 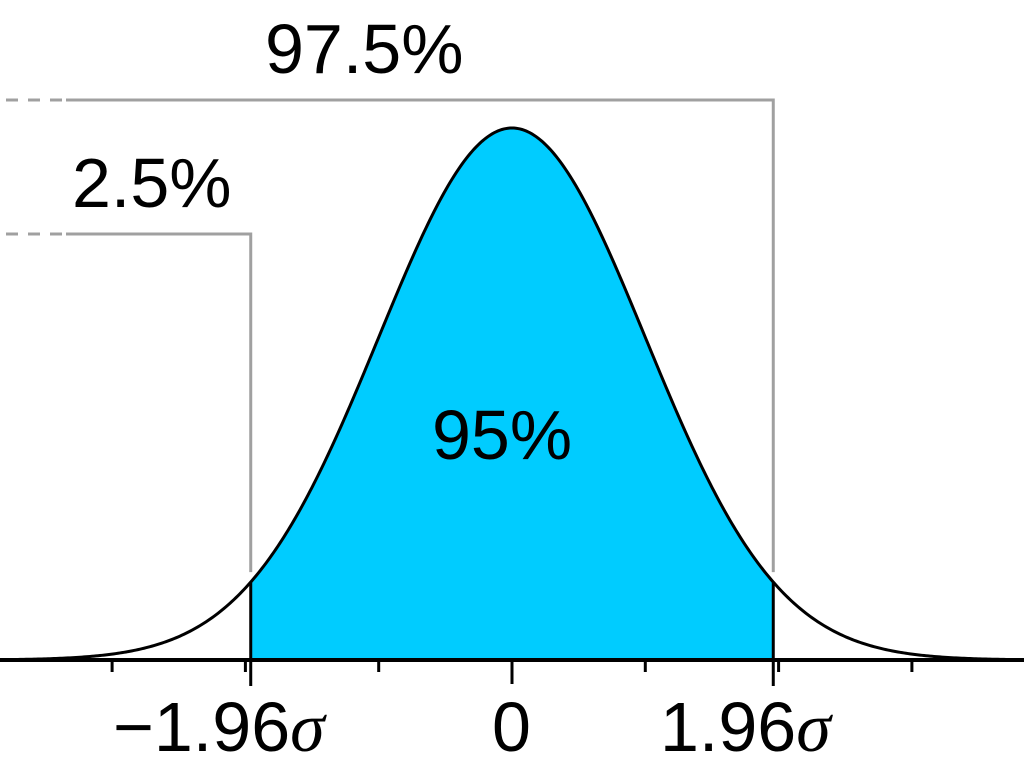 I want to click on tick-label-pos-1-96-sigma: 1.96σ, so click(x=745, y=728).